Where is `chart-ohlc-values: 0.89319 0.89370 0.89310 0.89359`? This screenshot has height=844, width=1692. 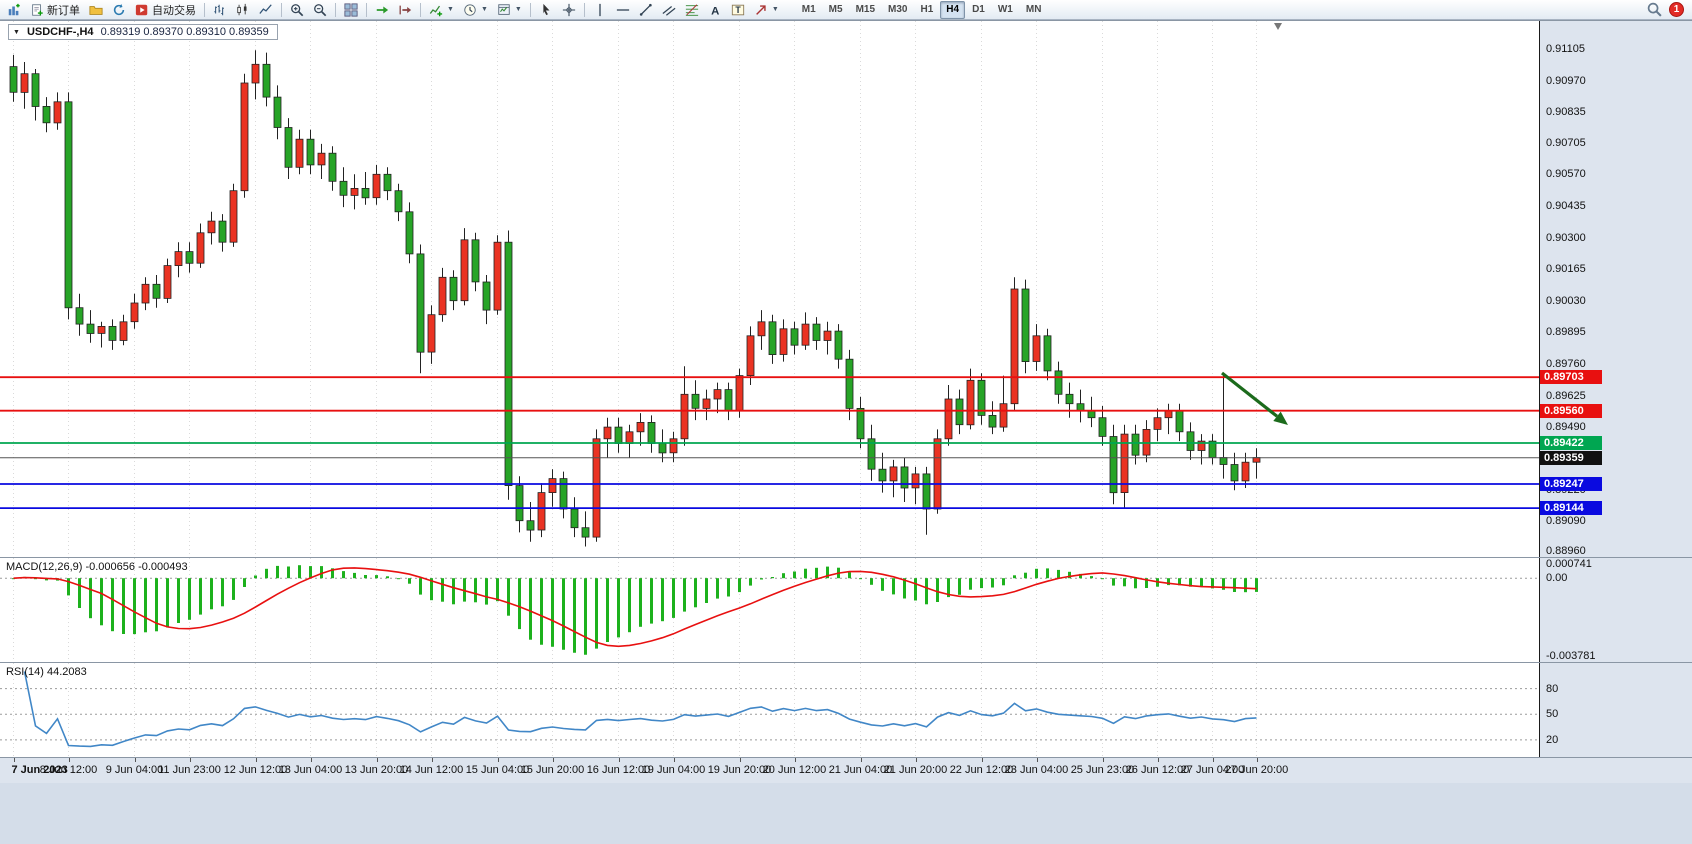 chart-ohlc-values: 0.89319 0.89370 0.89310 0.89359 is located at coordinates (184, 32).